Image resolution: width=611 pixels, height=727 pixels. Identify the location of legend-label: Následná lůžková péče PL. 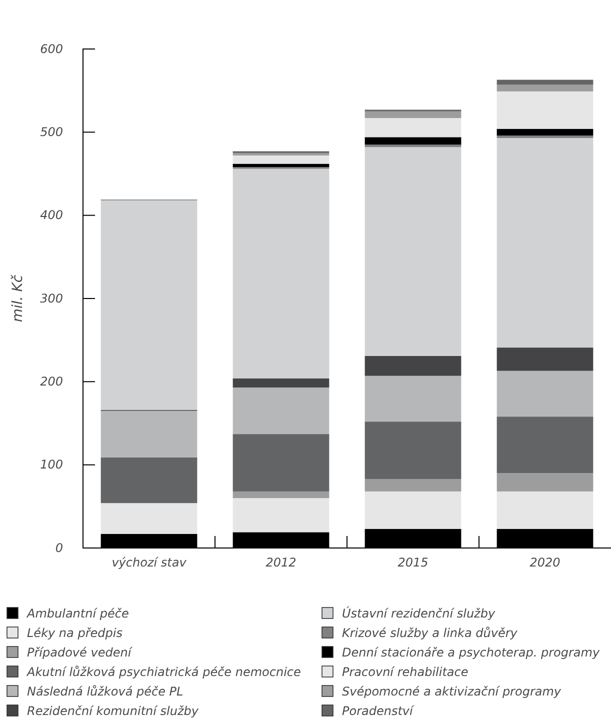
(105, 691).